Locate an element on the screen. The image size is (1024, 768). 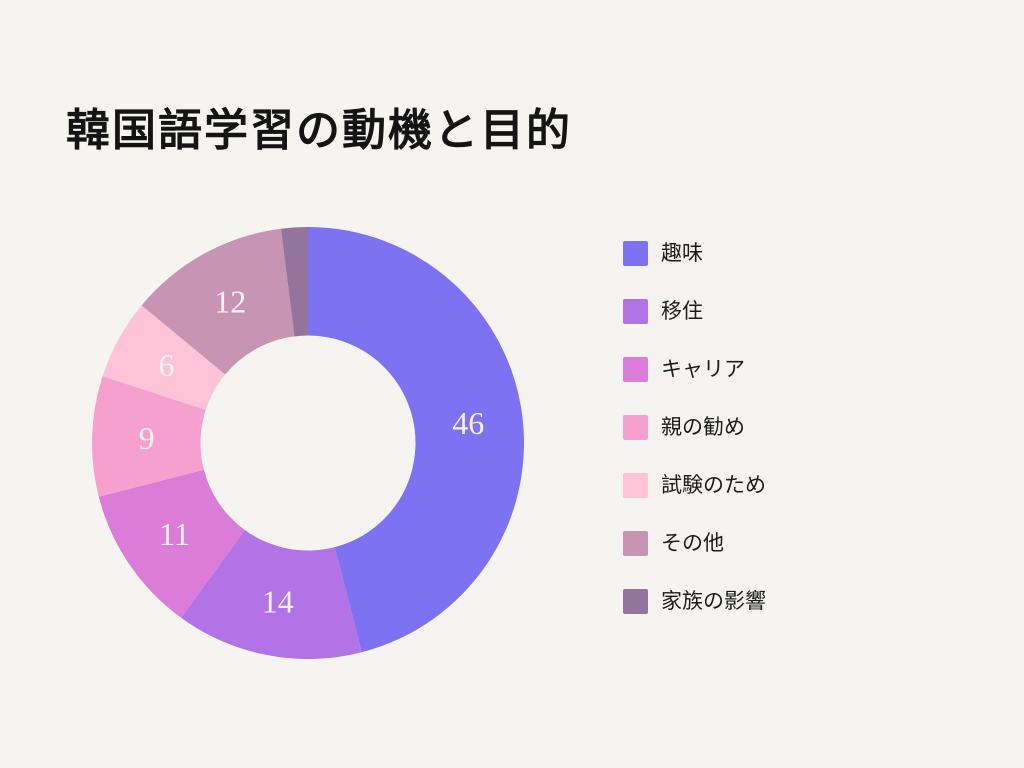
legend-item: 試験のため is located at coordinates (694, 485).